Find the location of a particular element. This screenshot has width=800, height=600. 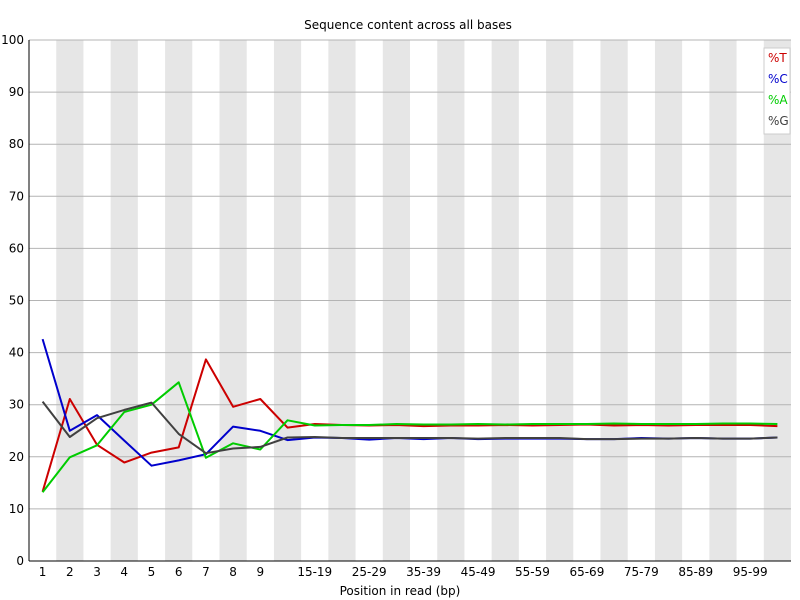

legend-box is located at coordinates (777, 91).